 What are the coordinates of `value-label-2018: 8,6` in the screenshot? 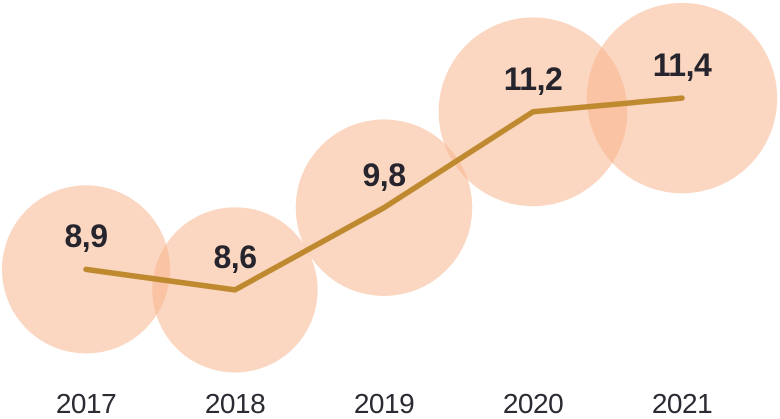 It's located at (235, 256).